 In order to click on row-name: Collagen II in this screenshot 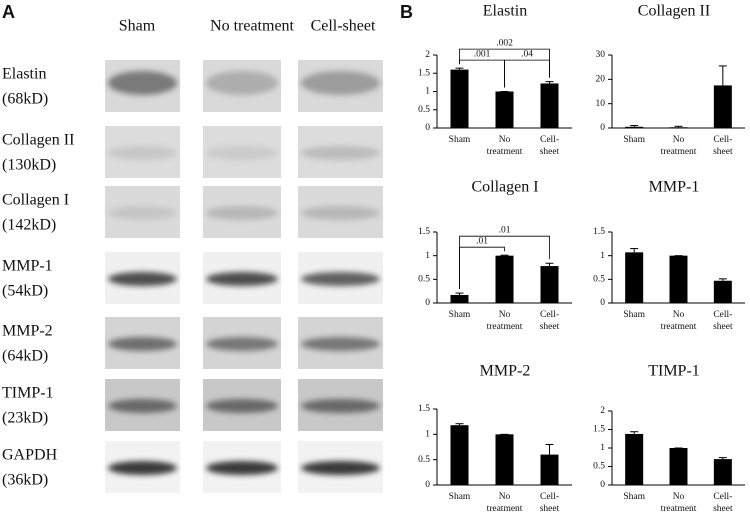, I will do `click(38, 140)`.